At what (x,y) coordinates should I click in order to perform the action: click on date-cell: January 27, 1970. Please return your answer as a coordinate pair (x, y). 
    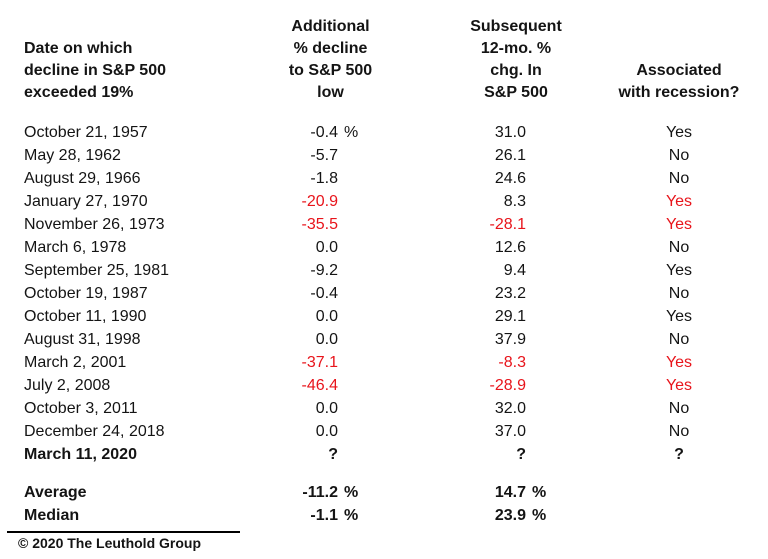
    Looking at the image, I should click on (130, 201).